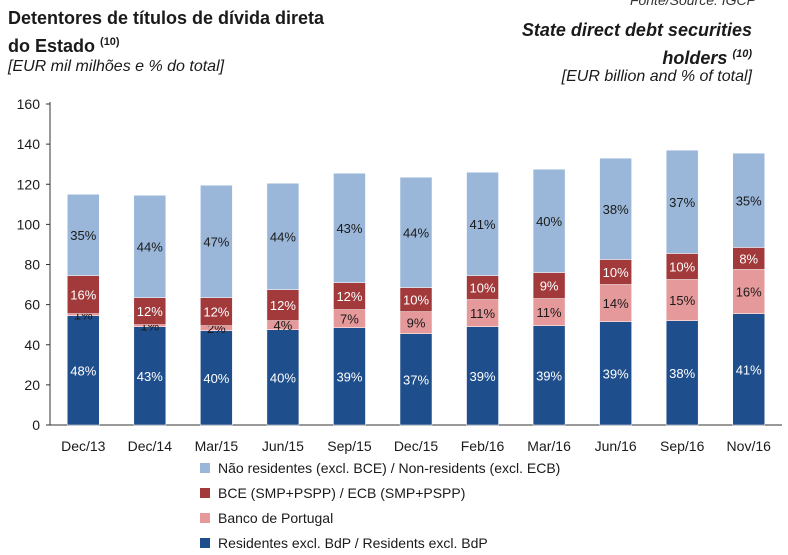 Image resolution: width=788 pixels, height=555 pixels. I want to click on data-label: 14%, so click(616, 303).